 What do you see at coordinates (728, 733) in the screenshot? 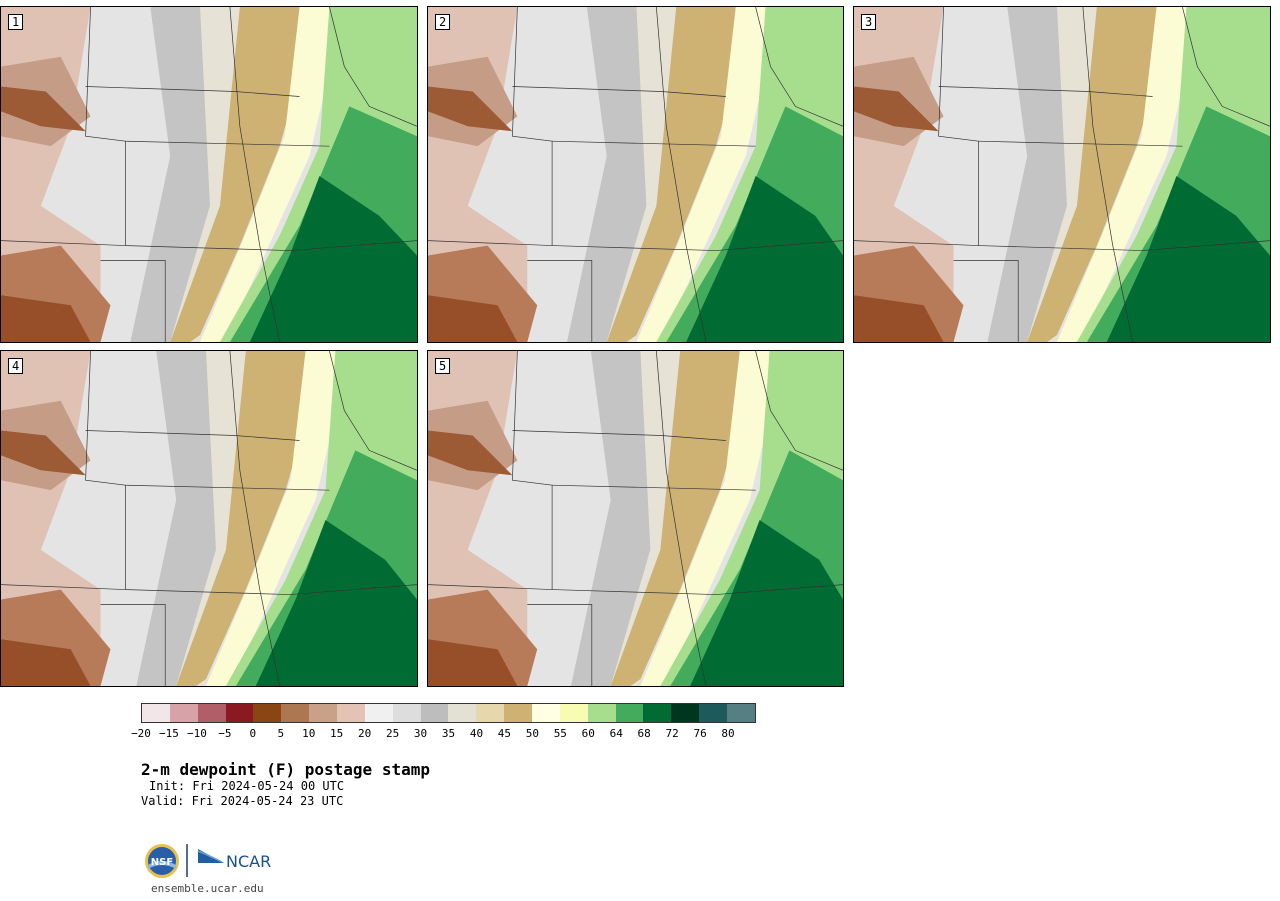
I see `colorbar-tick-label: 80` at bounding box center [728, 733].